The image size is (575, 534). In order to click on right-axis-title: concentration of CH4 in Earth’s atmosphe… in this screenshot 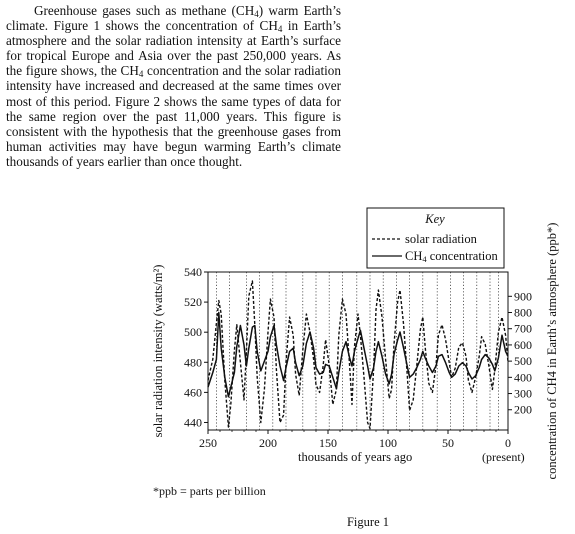, I will do `click(552, 351)`.